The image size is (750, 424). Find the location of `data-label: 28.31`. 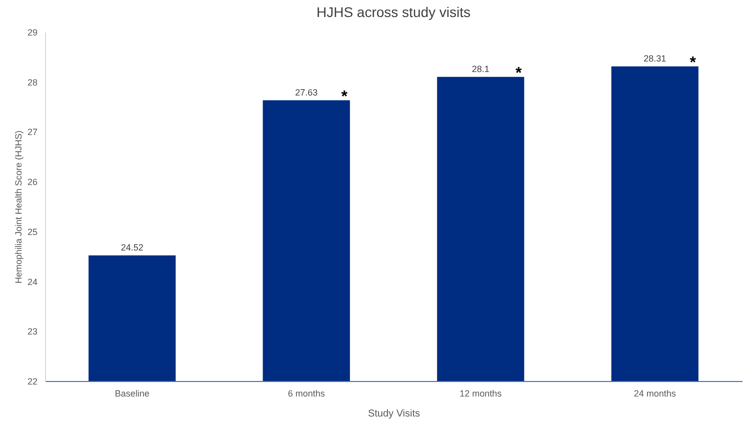

data-label: 28.31 is located at coordinates (655, 58).